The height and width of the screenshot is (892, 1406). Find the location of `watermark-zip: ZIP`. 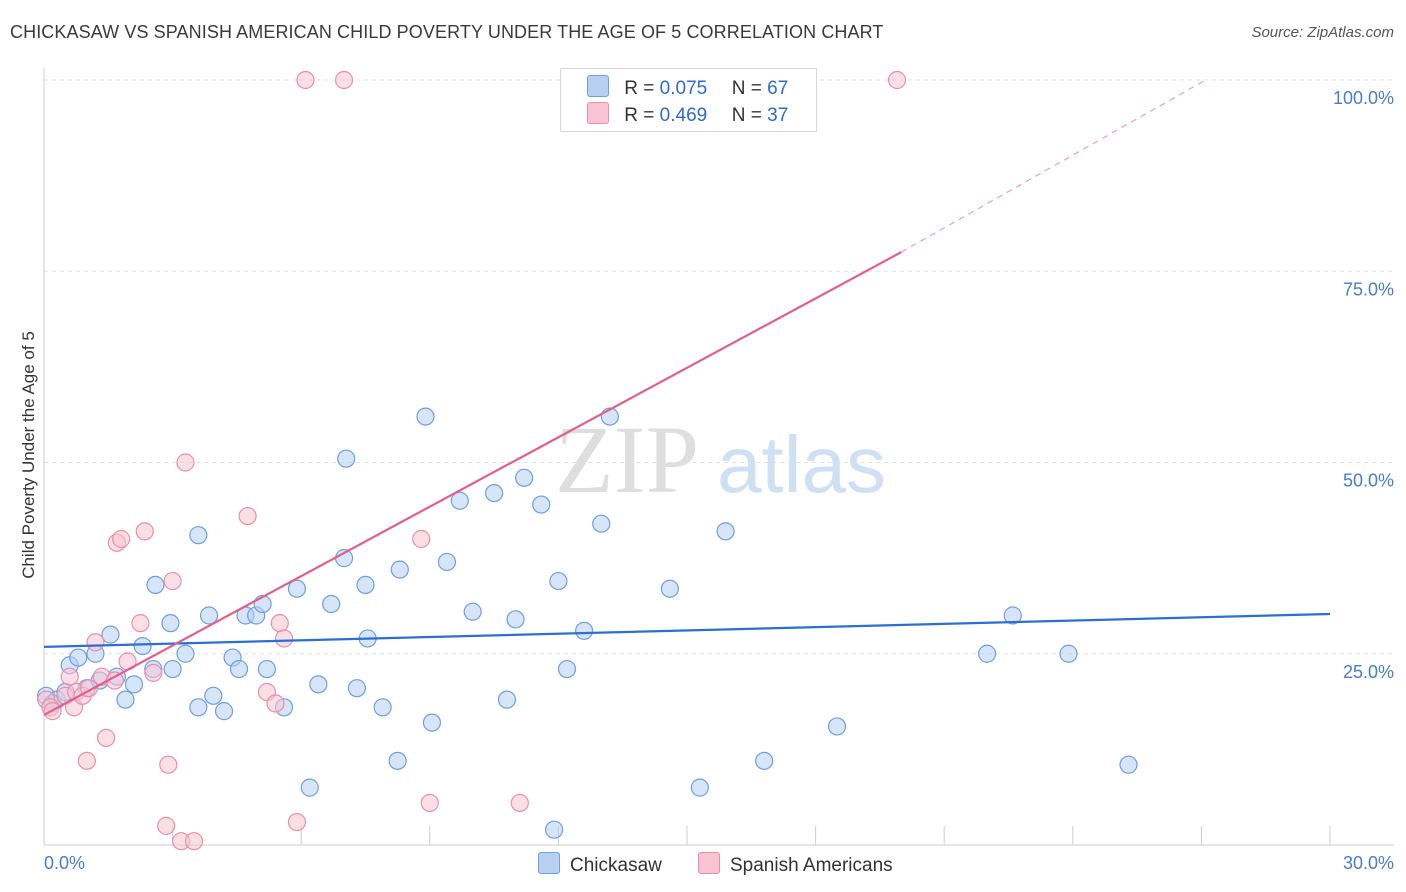

watermark-zip: ZIP is located at coordinates (627, 459).